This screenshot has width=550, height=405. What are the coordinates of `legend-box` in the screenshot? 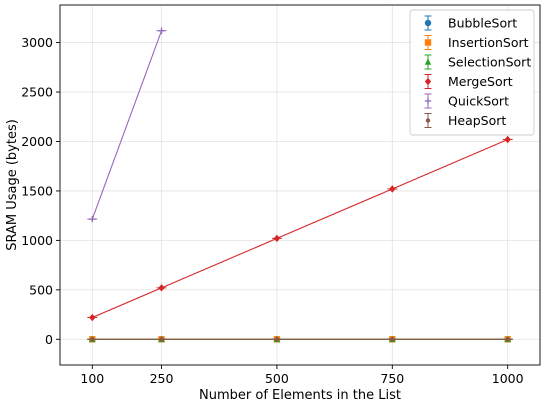 It's located at (472, 72).